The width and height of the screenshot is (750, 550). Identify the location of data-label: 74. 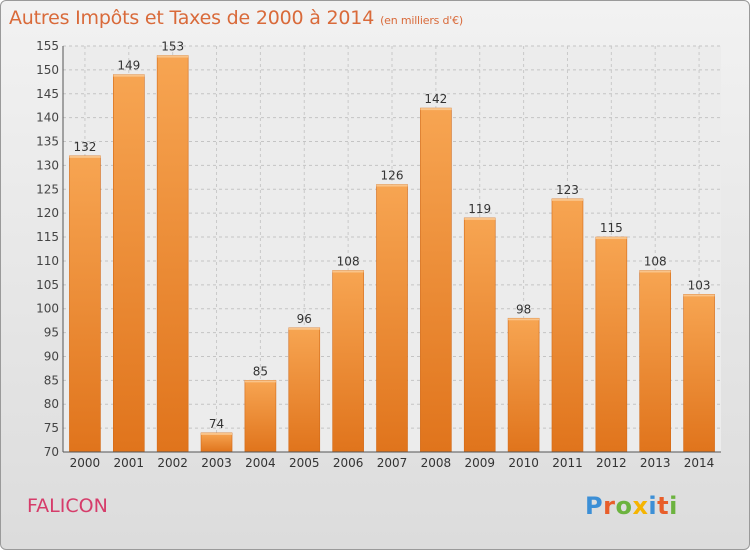
(216, 424).